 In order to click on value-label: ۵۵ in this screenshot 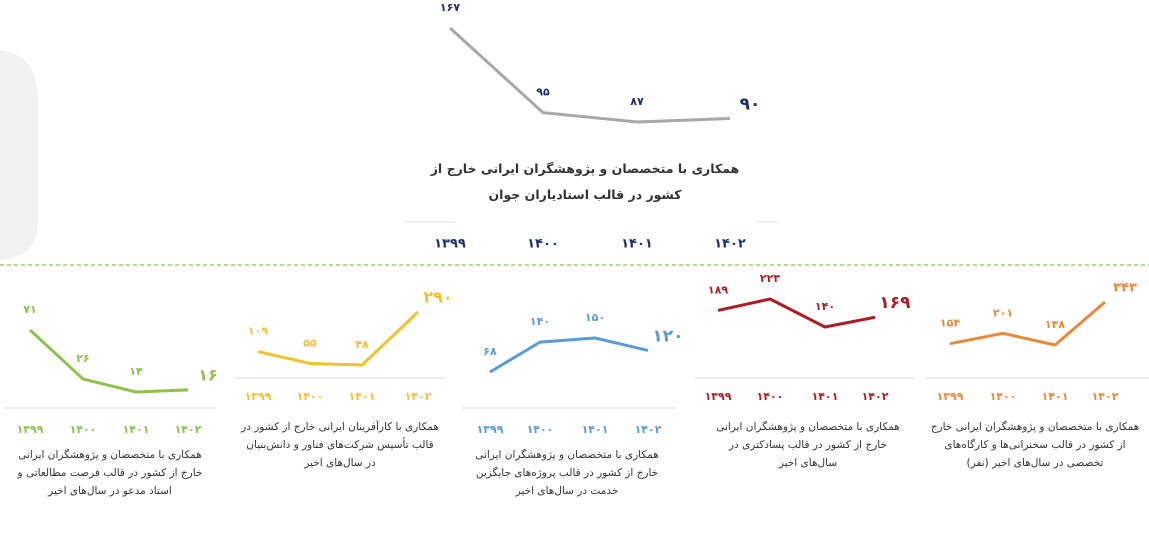, I will do `click(310, 342)`.